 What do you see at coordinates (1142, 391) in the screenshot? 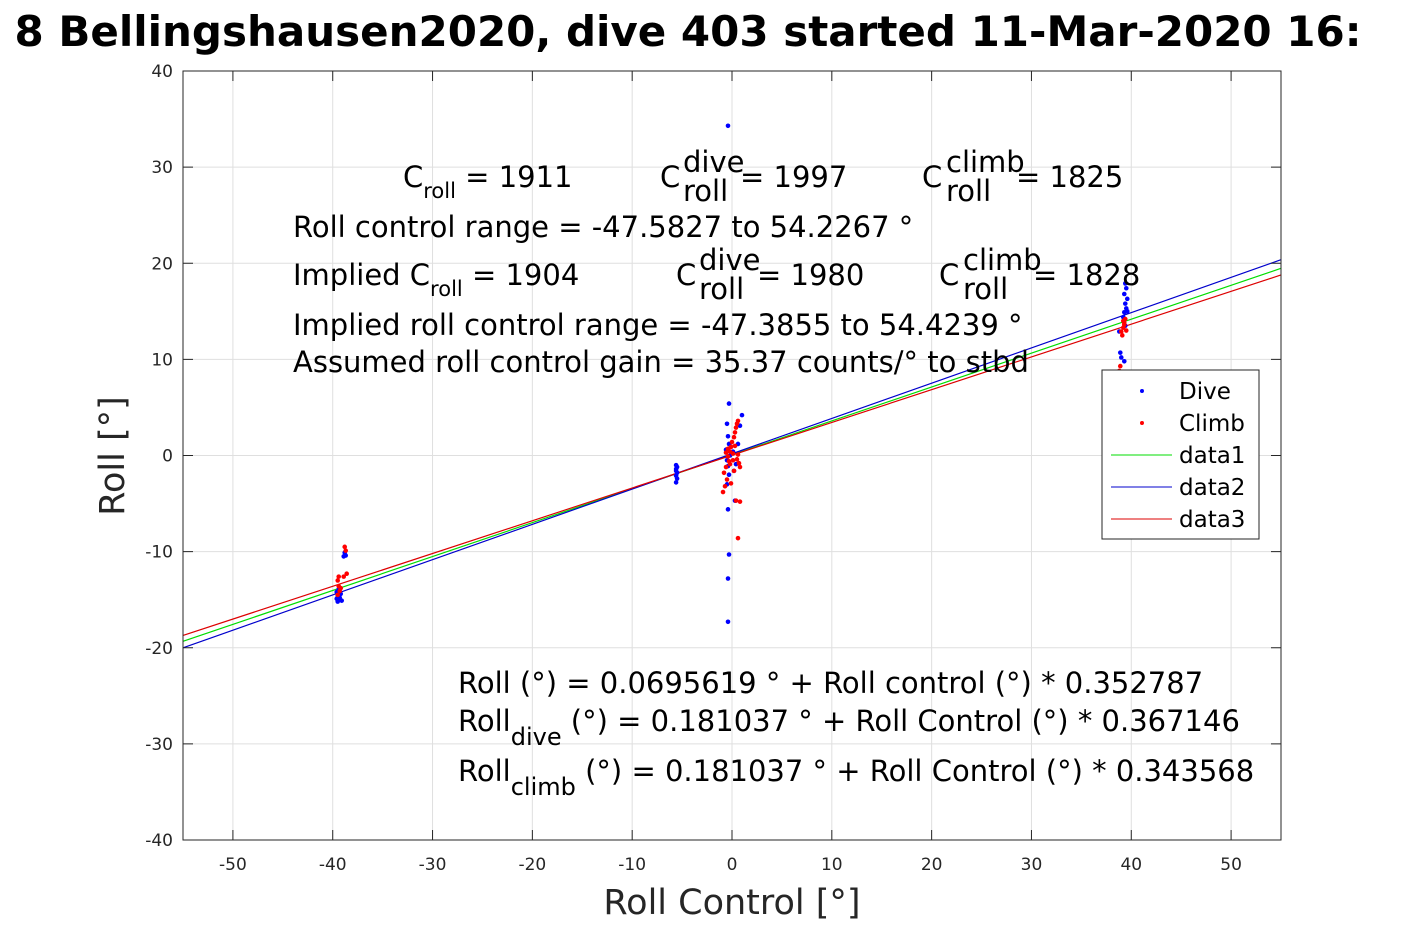
I see `legend-marker-dive` at bounding box center [1142, 391].